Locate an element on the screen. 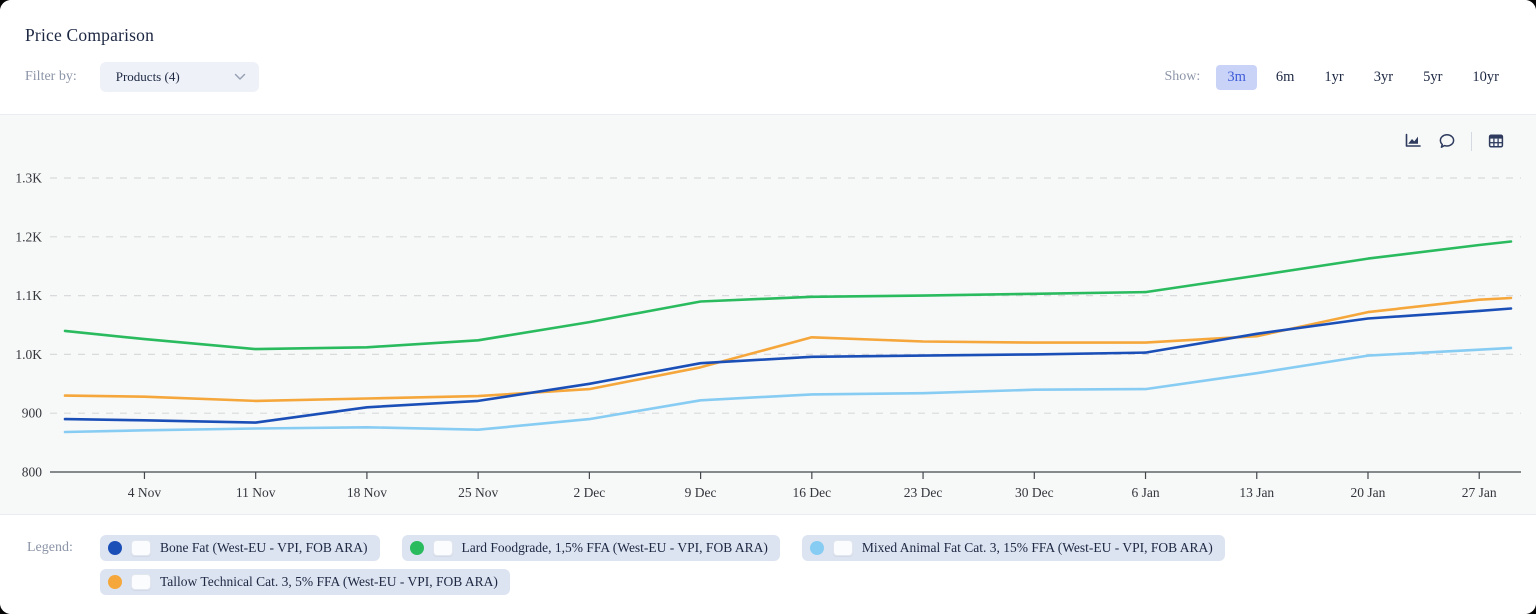 Image resolution: width=1536 pixels, height=614 pixels. legend-item-label: Bone Fat (West-EU - VPI, FOB ARA) is located at coordinates (264, 547).